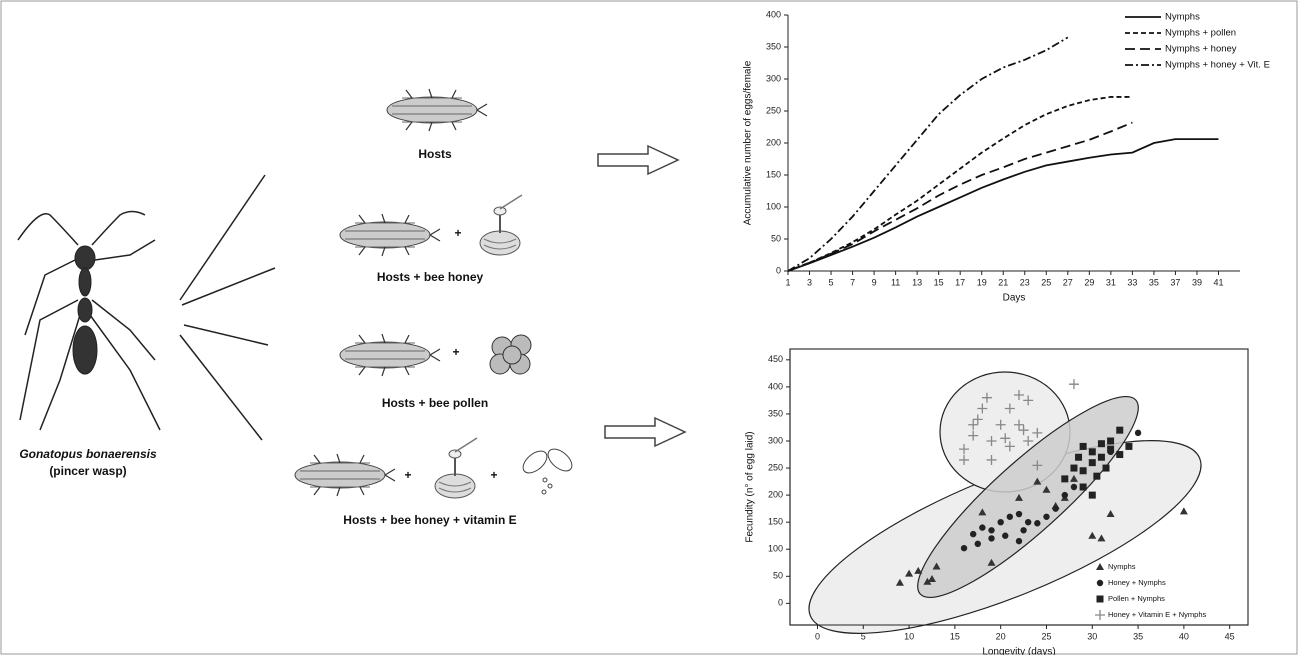 This screenshot has width=1298, height=660. Describe the element at coordinates (1184, 636) in the screenshot. I see `x-tick-label: 40` at that location.